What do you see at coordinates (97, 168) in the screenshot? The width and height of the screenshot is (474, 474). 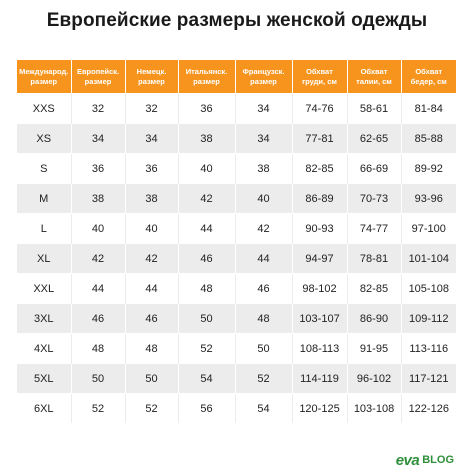 I see `cell-european-size: 36` at bounding box center [97, 168].